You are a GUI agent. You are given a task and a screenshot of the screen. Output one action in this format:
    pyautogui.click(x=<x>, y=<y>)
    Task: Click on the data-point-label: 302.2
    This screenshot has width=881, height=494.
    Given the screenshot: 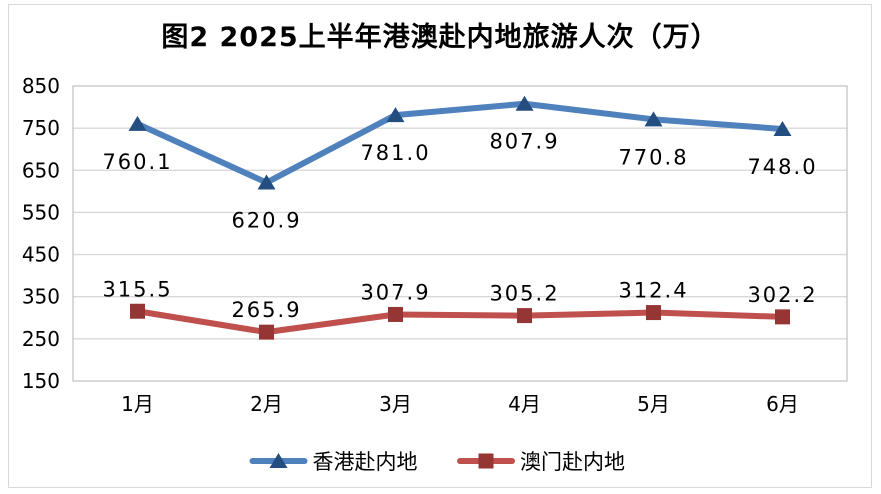 What is the action you would take?
    pyautogui.click(x=782, y=295)
    